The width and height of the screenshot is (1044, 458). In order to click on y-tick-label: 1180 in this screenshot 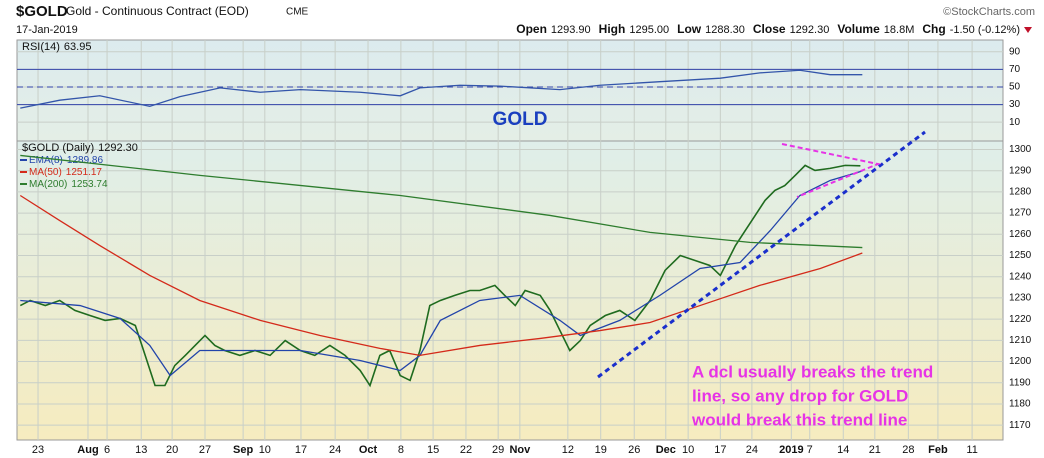, I will do `click(1020, 404)`.